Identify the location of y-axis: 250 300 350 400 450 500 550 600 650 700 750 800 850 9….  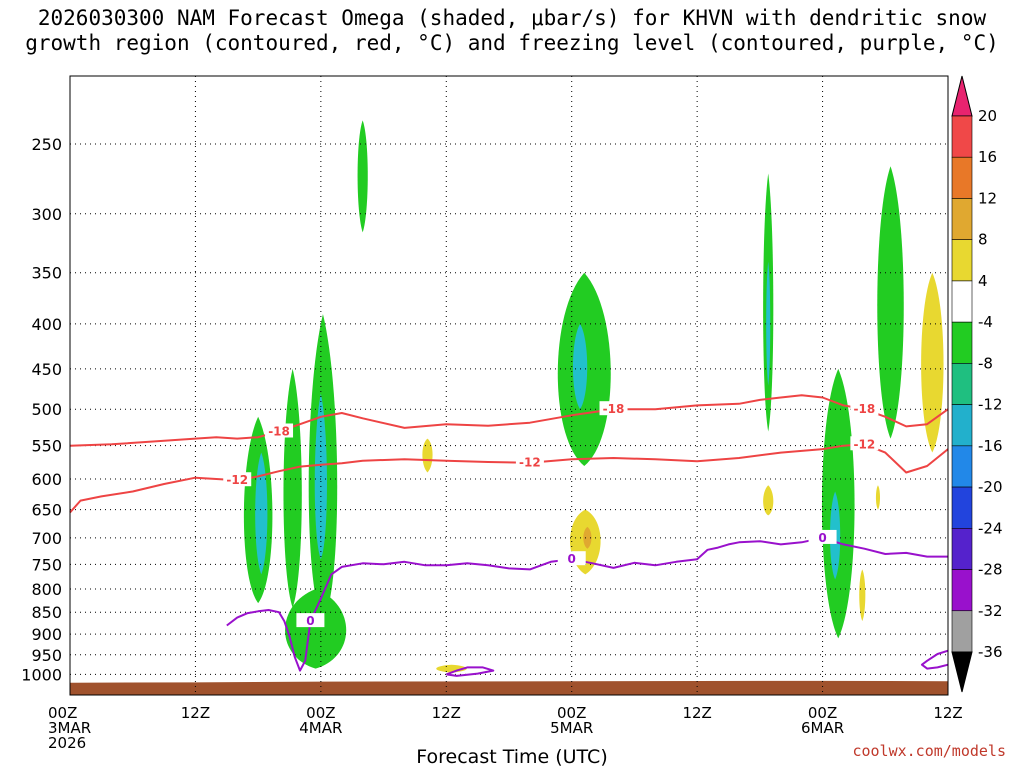
(41, 409).